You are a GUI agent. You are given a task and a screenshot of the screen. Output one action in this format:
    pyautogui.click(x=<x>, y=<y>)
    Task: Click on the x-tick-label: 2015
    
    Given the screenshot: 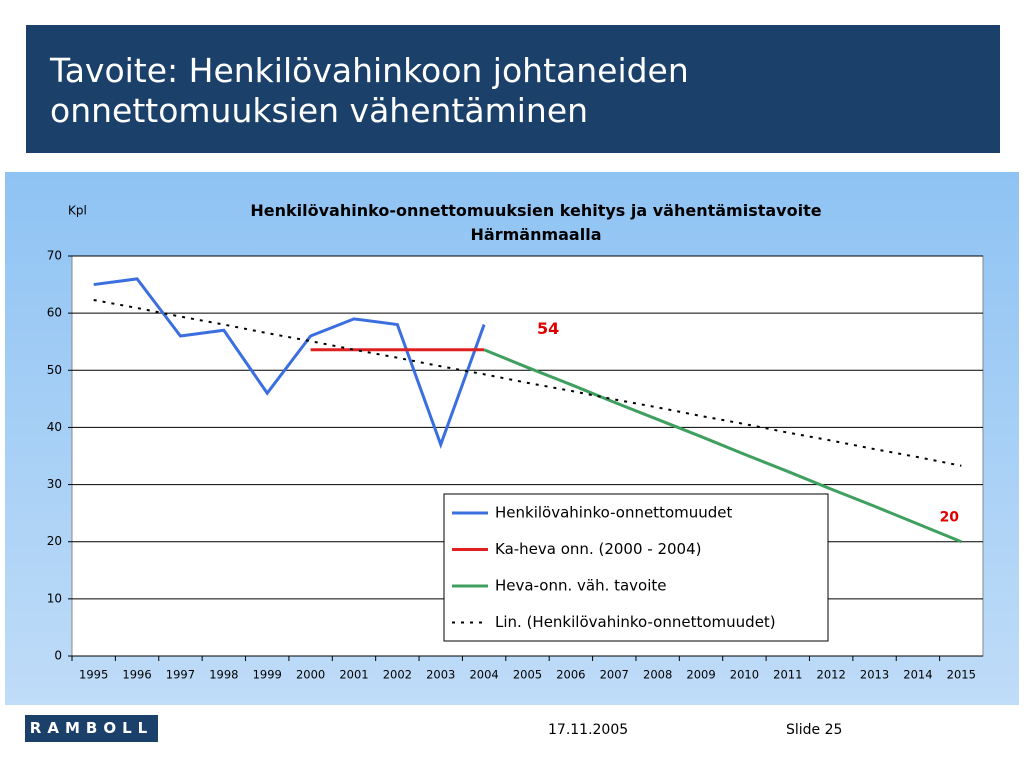 What is the action you would take?
    pyautogui.click(x=961, y=675)
    